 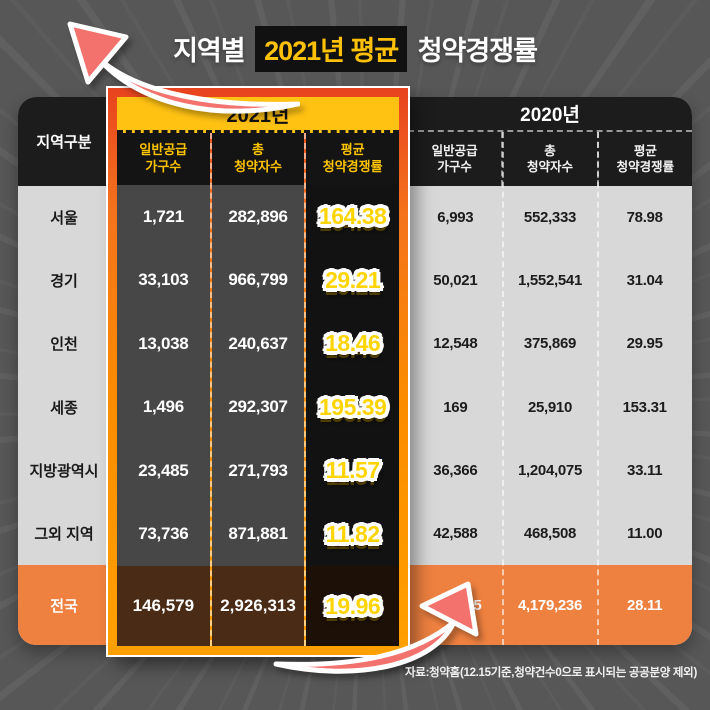 What do you see at coordinates (258, 280) in the screenshot?
I see `cell-2021-subscribers: 966,799` at bounding box center [258, 280].